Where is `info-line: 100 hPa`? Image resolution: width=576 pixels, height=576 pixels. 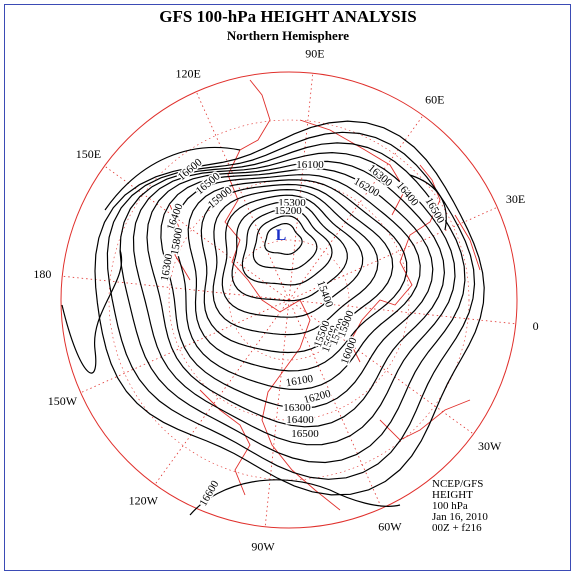 info-line: 100 hPa is located at coordinates (450, 506).